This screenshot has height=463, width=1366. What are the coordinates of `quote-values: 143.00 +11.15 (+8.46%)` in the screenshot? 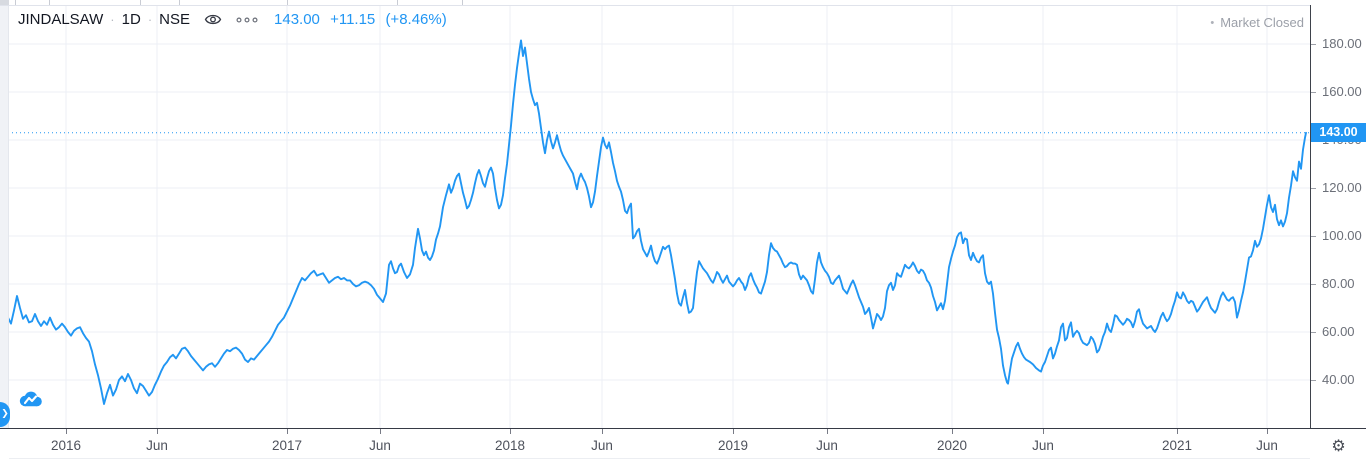 It's located at (363, 19).